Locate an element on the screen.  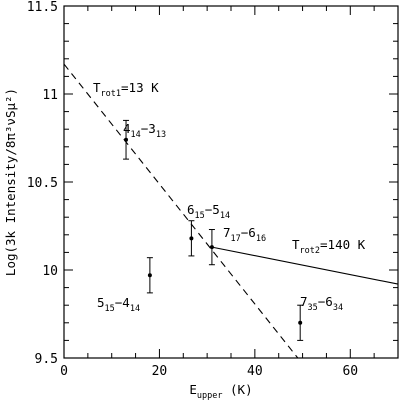
x-tick-label: 0 is located at coordinates (64, 371).